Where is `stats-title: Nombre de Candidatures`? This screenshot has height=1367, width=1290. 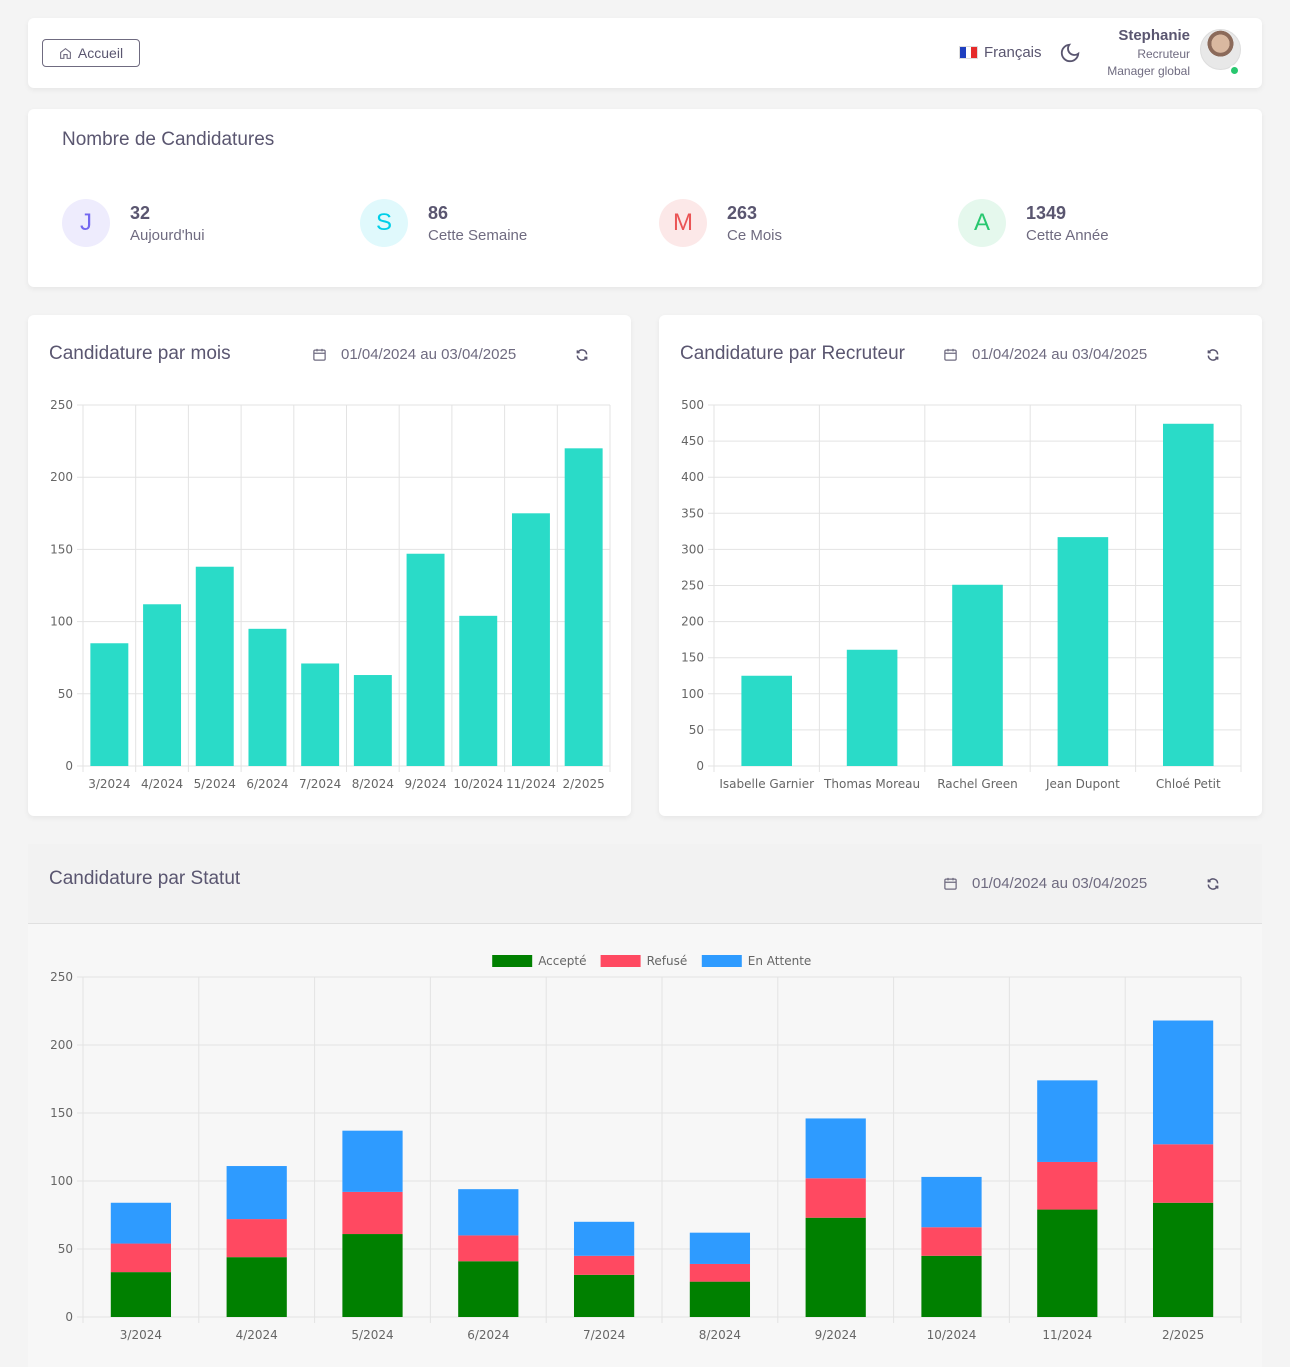 stats-title: Nombre de Candidatures is located at coordinates (168, 139).